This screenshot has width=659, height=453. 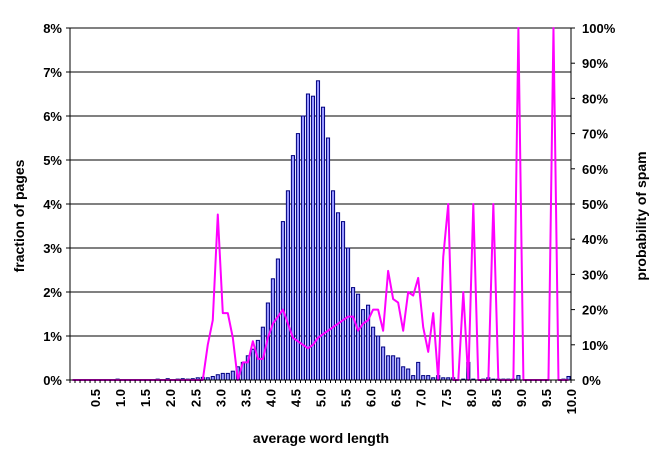 I want to click on x-tick-label: 4.5, so click(x=295, y=398).